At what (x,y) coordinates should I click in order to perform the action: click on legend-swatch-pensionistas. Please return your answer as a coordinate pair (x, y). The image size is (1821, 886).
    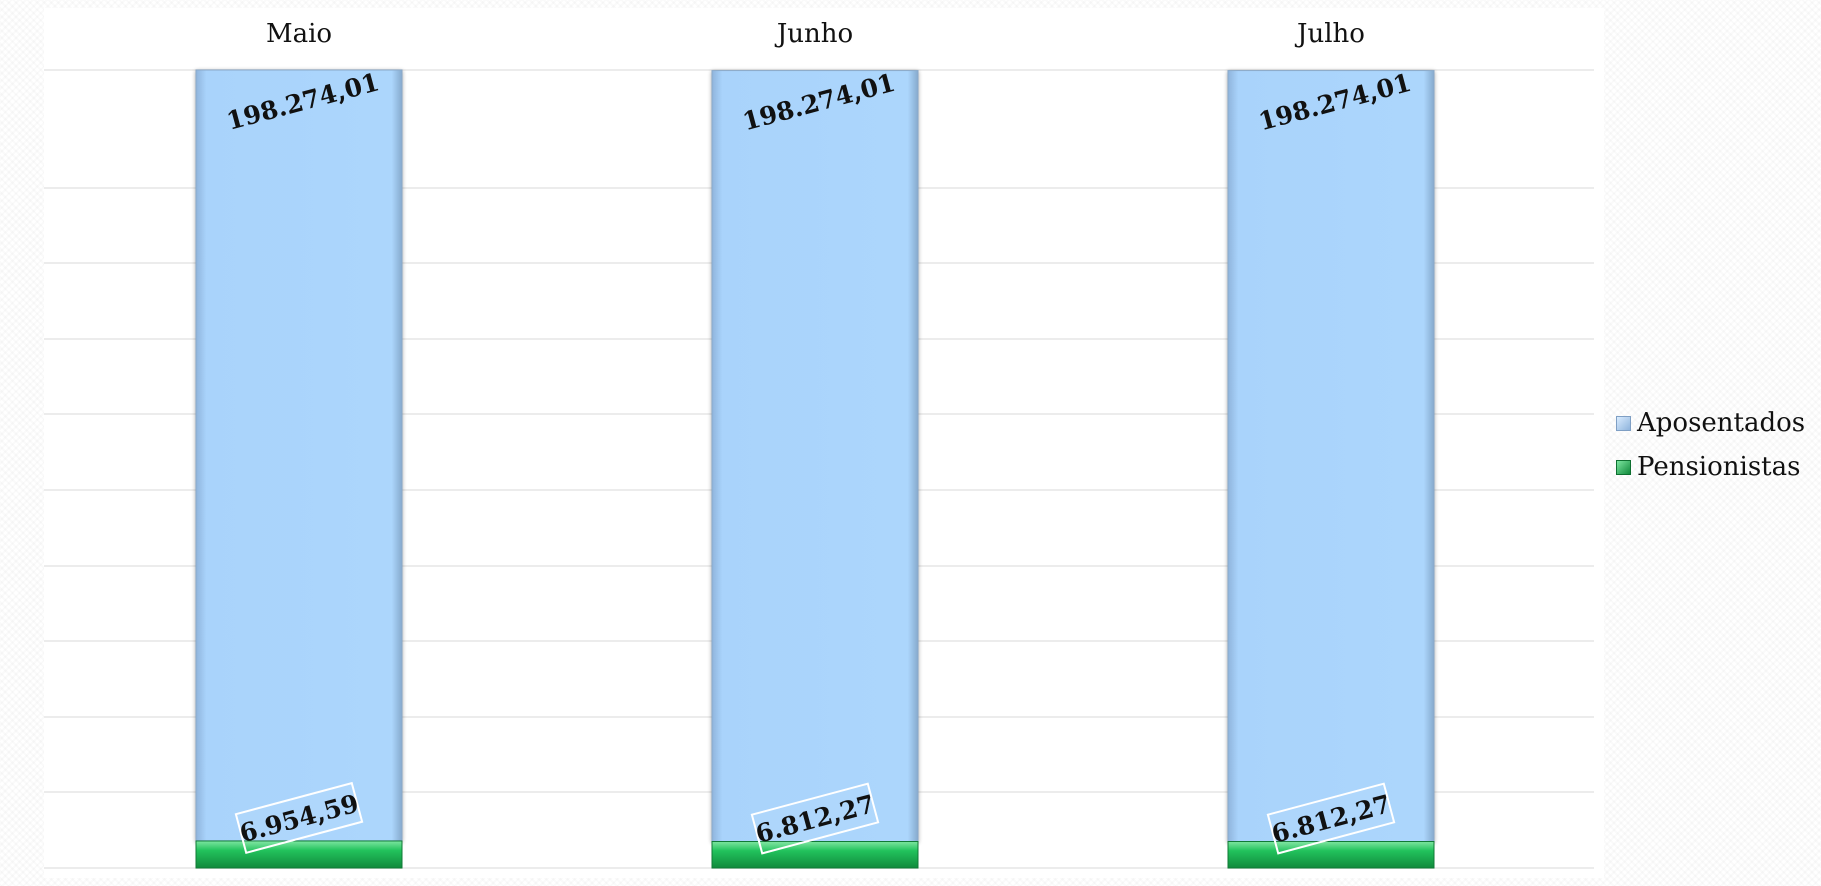
    Looking at the image, I should click on (1623, 467).